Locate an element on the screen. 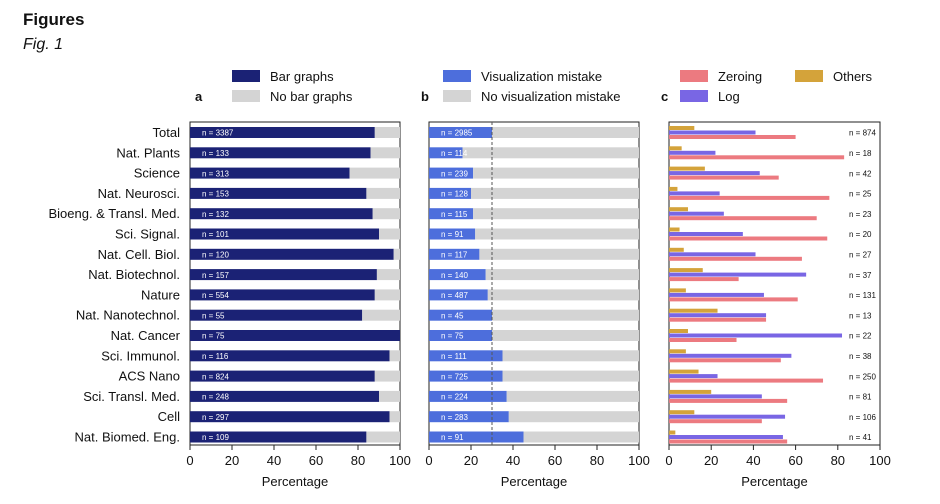 The image size is (940, 504). n-label: n = 131 is located at coordinates (862, 295).